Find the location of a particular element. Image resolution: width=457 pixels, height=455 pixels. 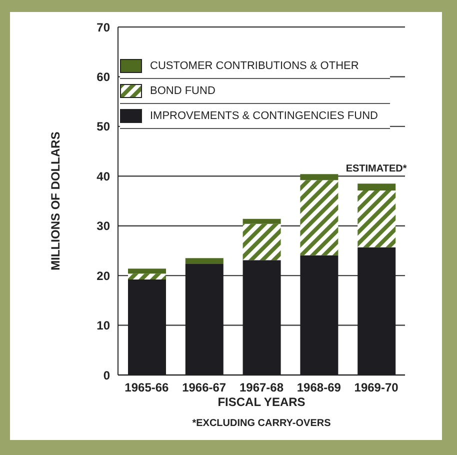

y-tick-label: 30 is located at coordinates (103, 226).